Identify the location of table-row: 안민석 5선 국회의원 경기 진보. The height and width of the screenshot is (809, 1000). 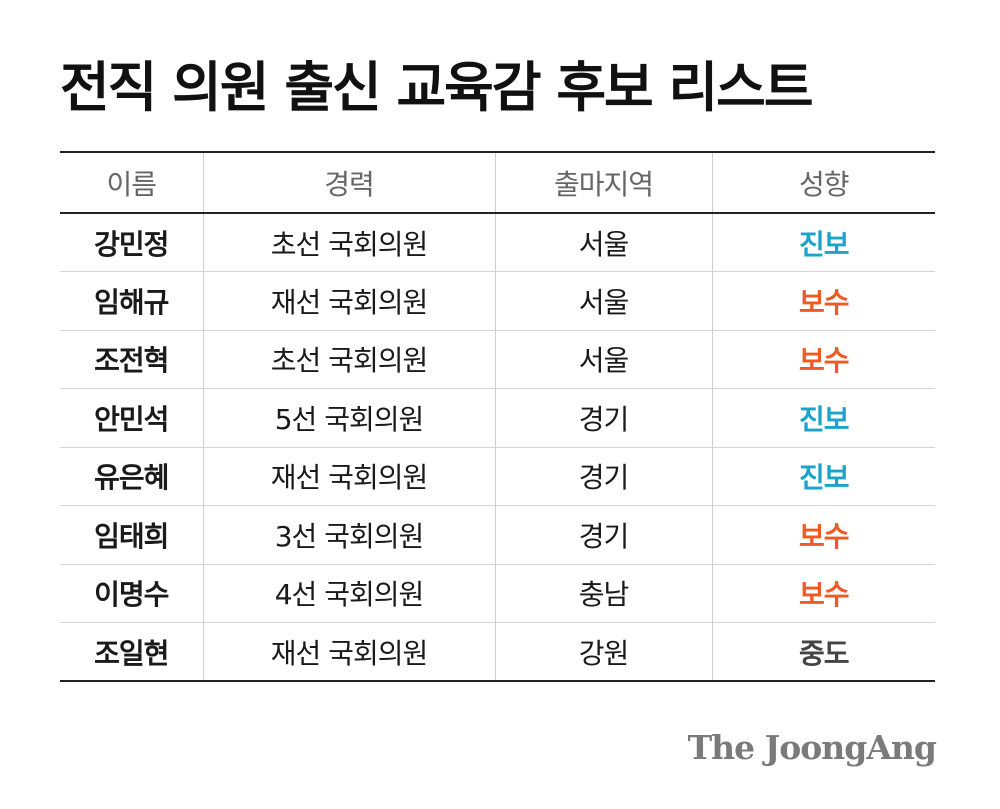
(497, 417).